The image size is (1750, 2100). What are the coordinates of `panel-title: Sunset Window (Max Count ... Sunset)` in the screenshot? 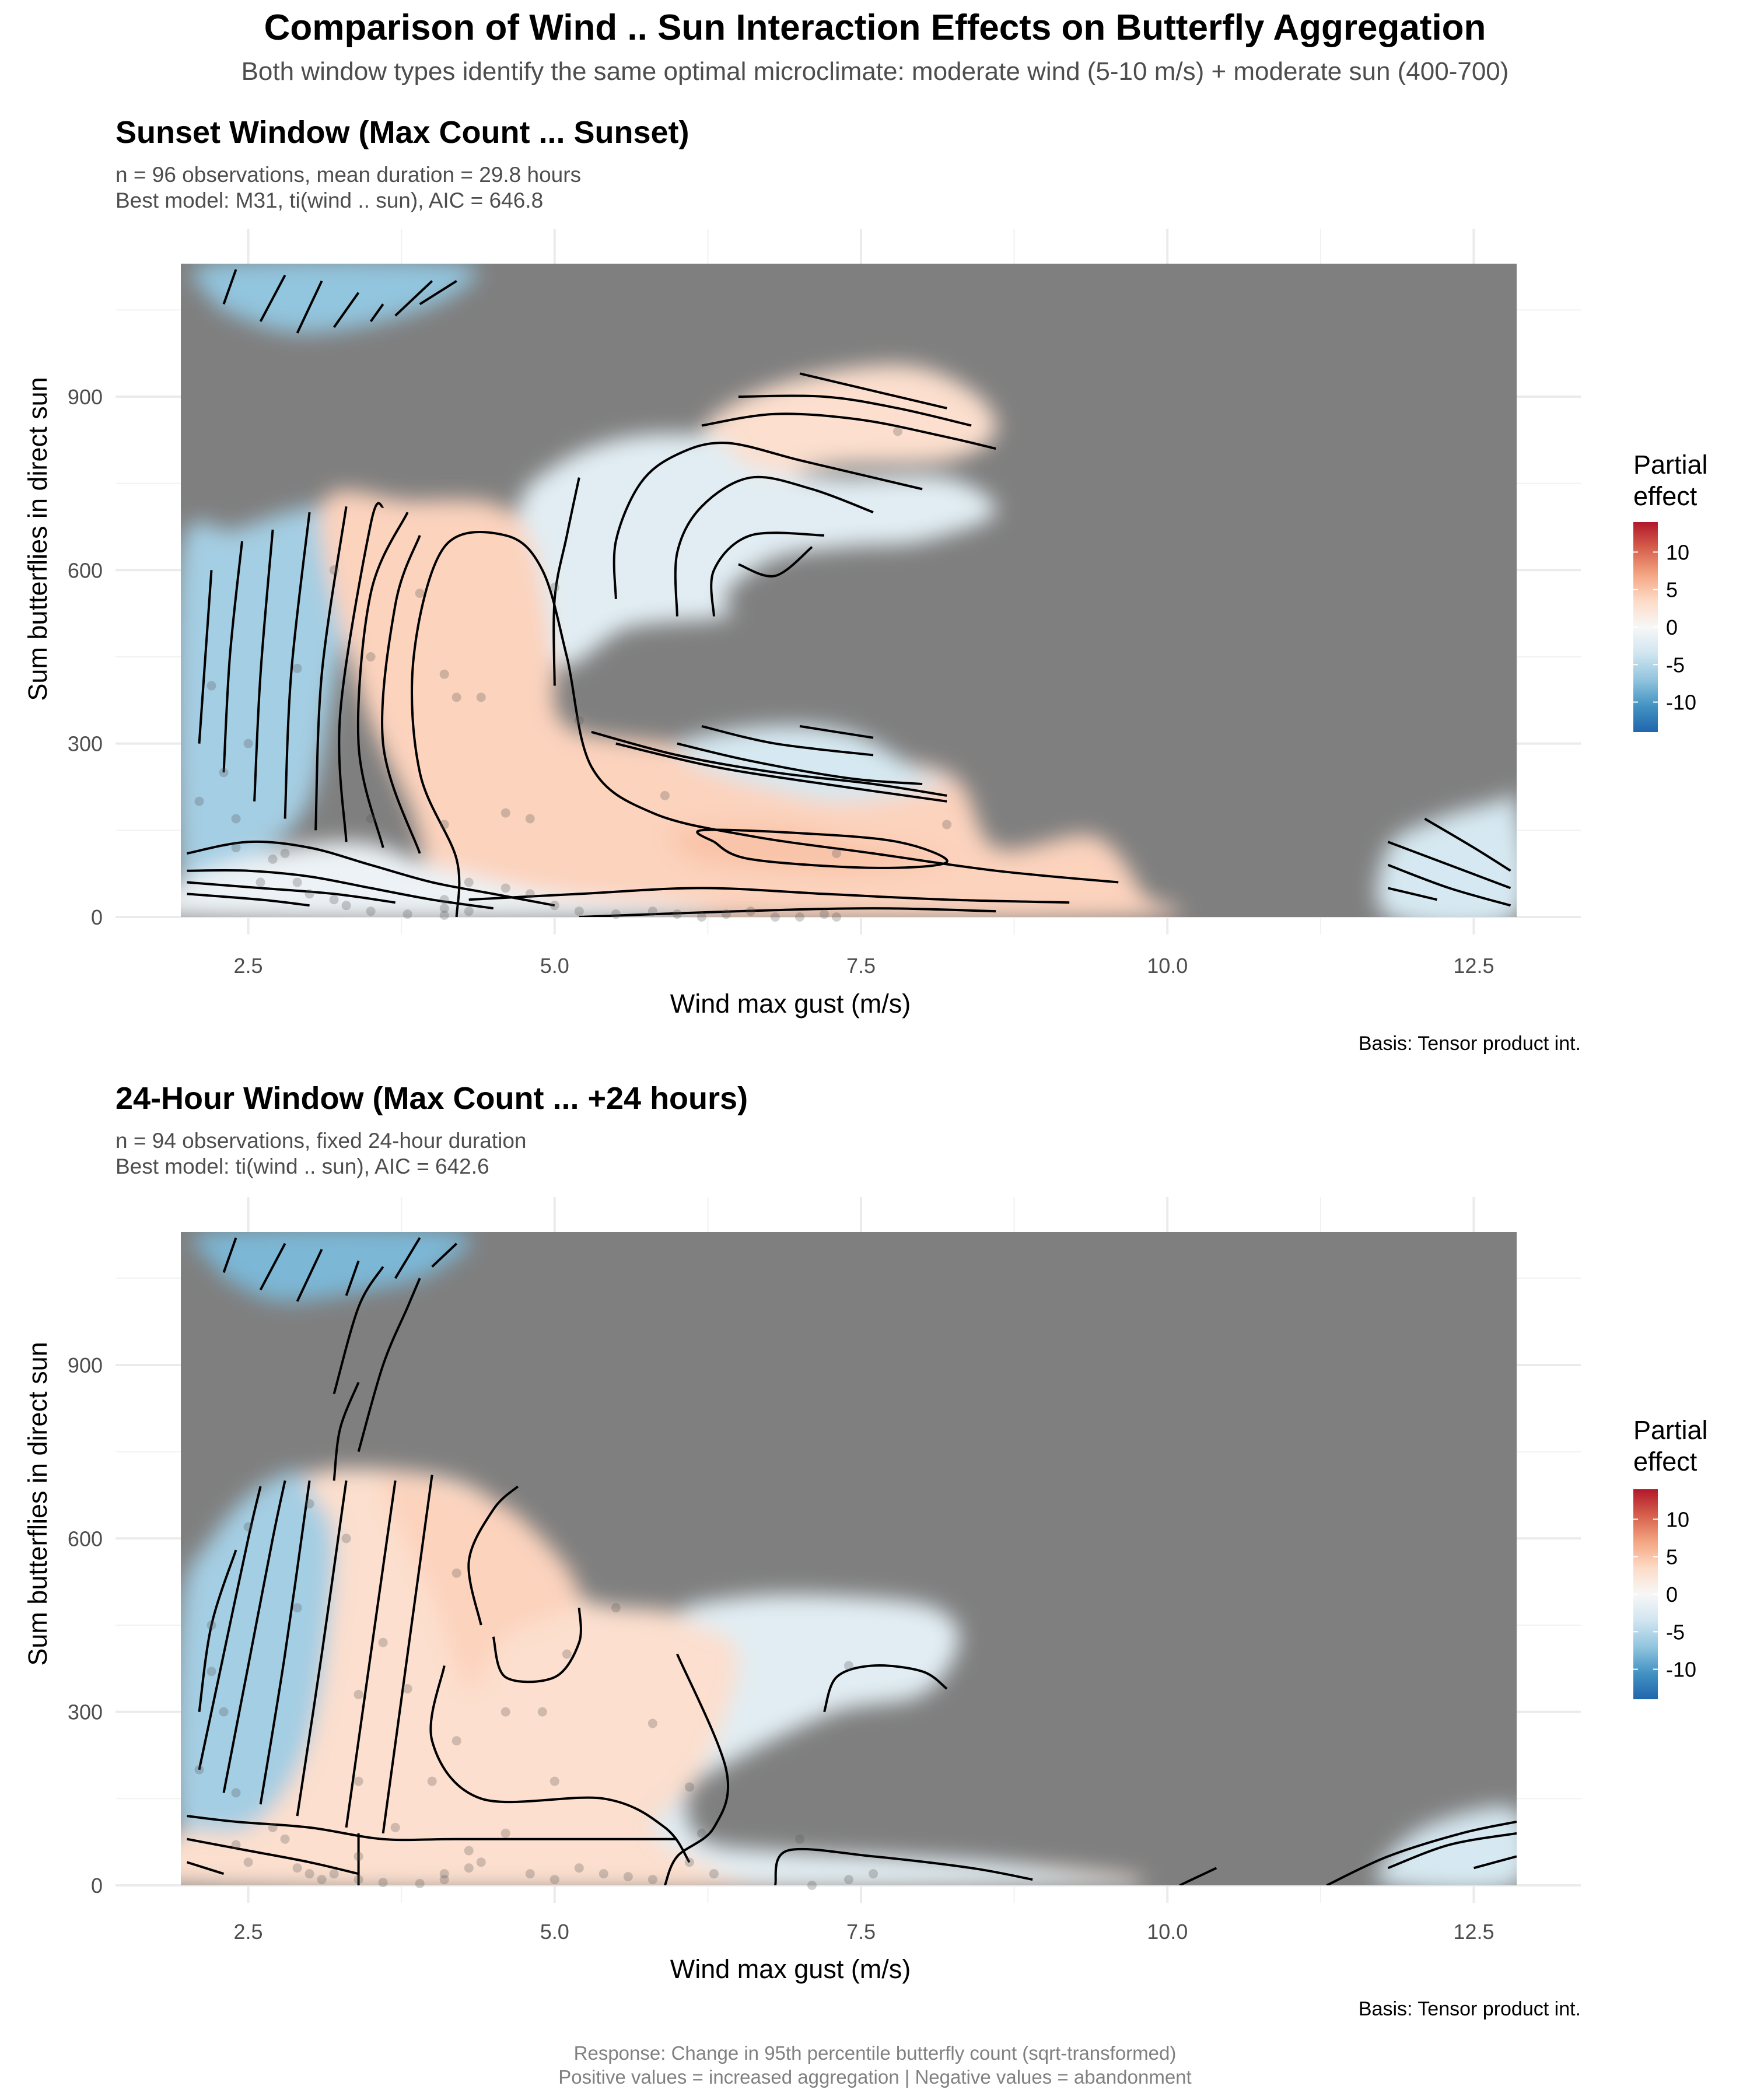 It's located at (403, 132).